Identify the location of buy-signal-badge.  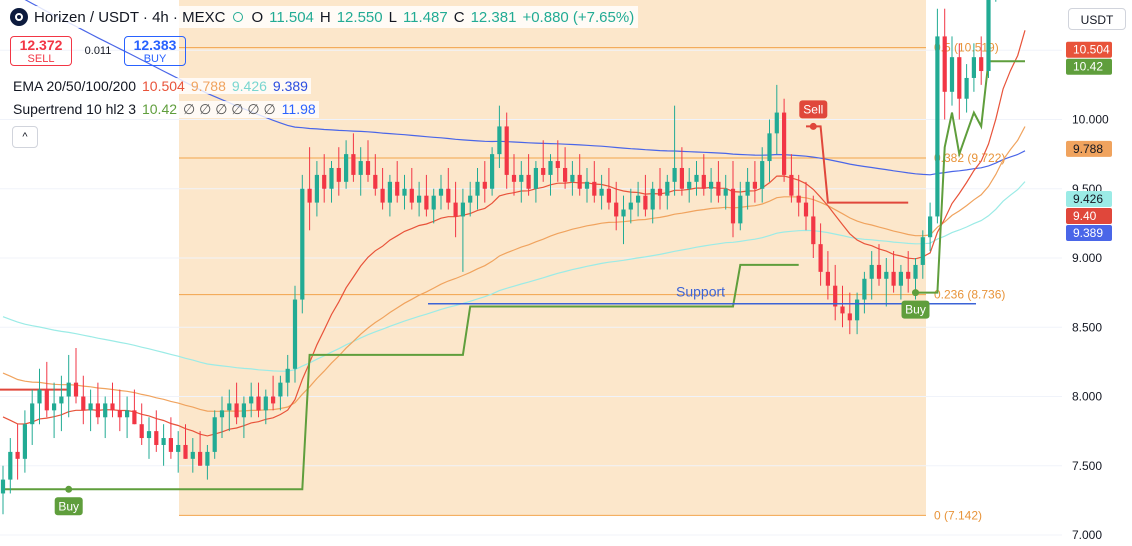
(68, 506).